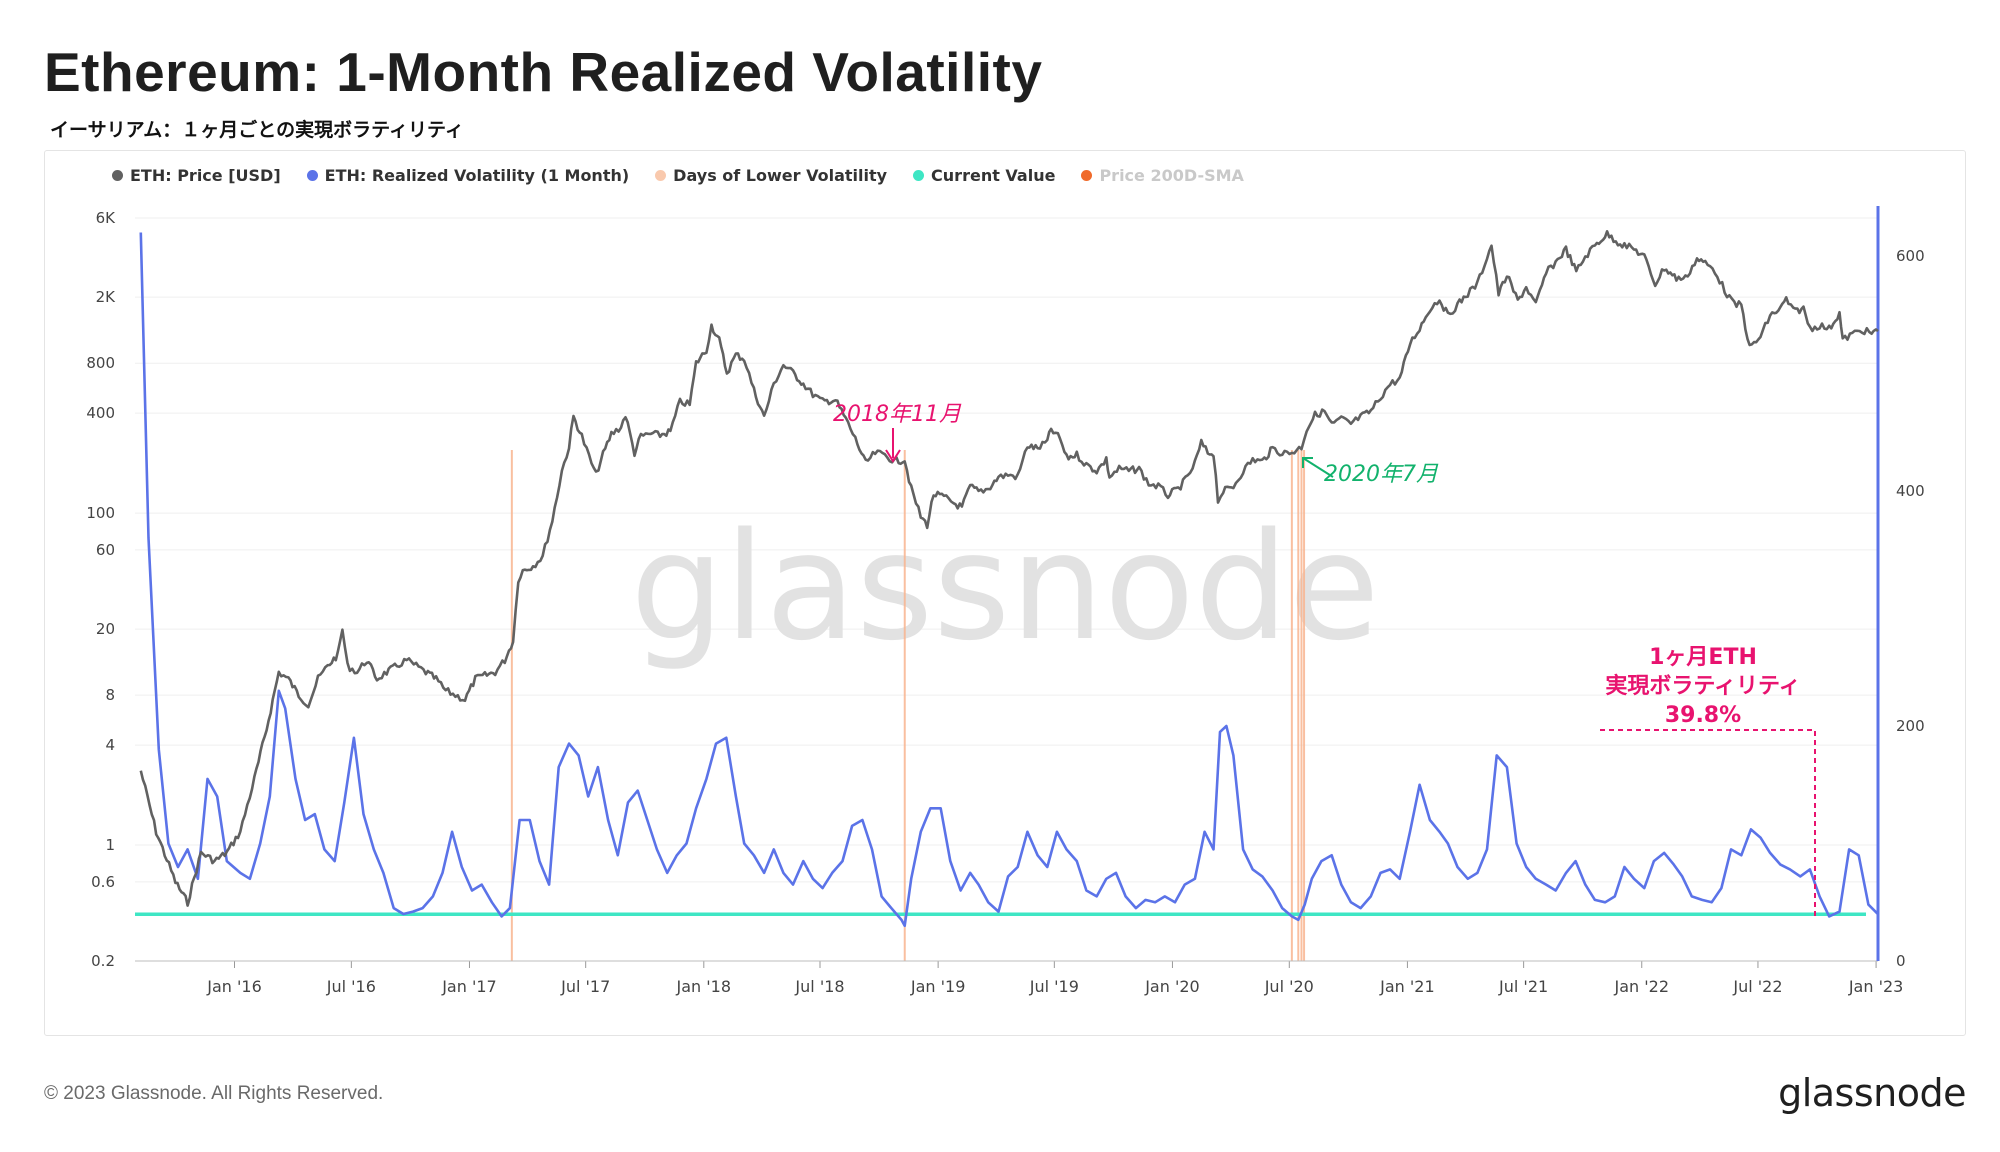 The width and height of the screenshot is (2000, 1152). What do you see at coordinates (1289, 986) in the screenshot?
I see `x-tick-label: Jul '20` at bounding box center [1289, 986].